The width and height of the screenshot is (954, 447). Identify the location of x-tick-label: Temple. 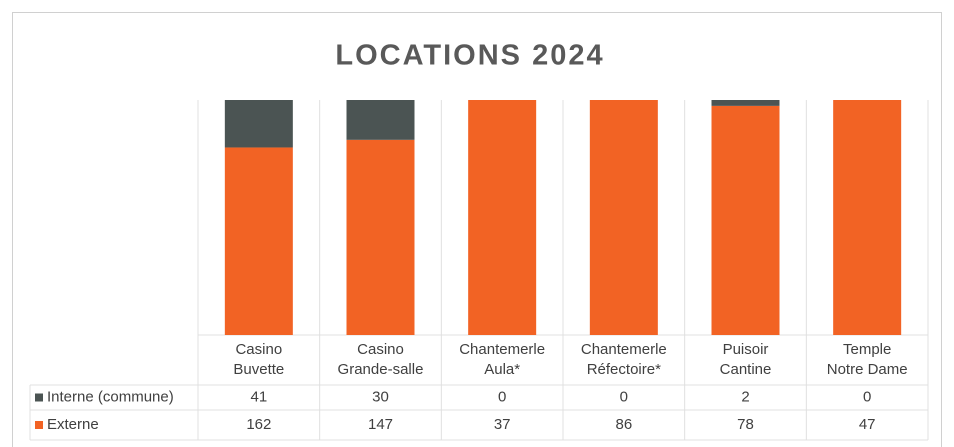
(867, 349).